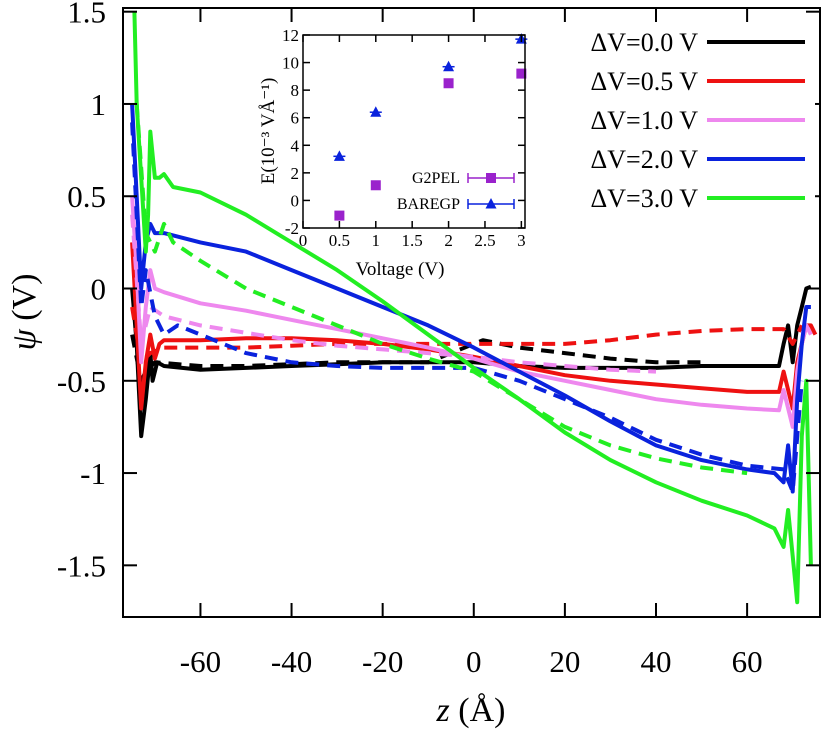 The height and width of the screenshot is (735, 829). I want to click on inset-y-axis-title: E(10⁻³ VÅ⁻¹), so click(268, 131).